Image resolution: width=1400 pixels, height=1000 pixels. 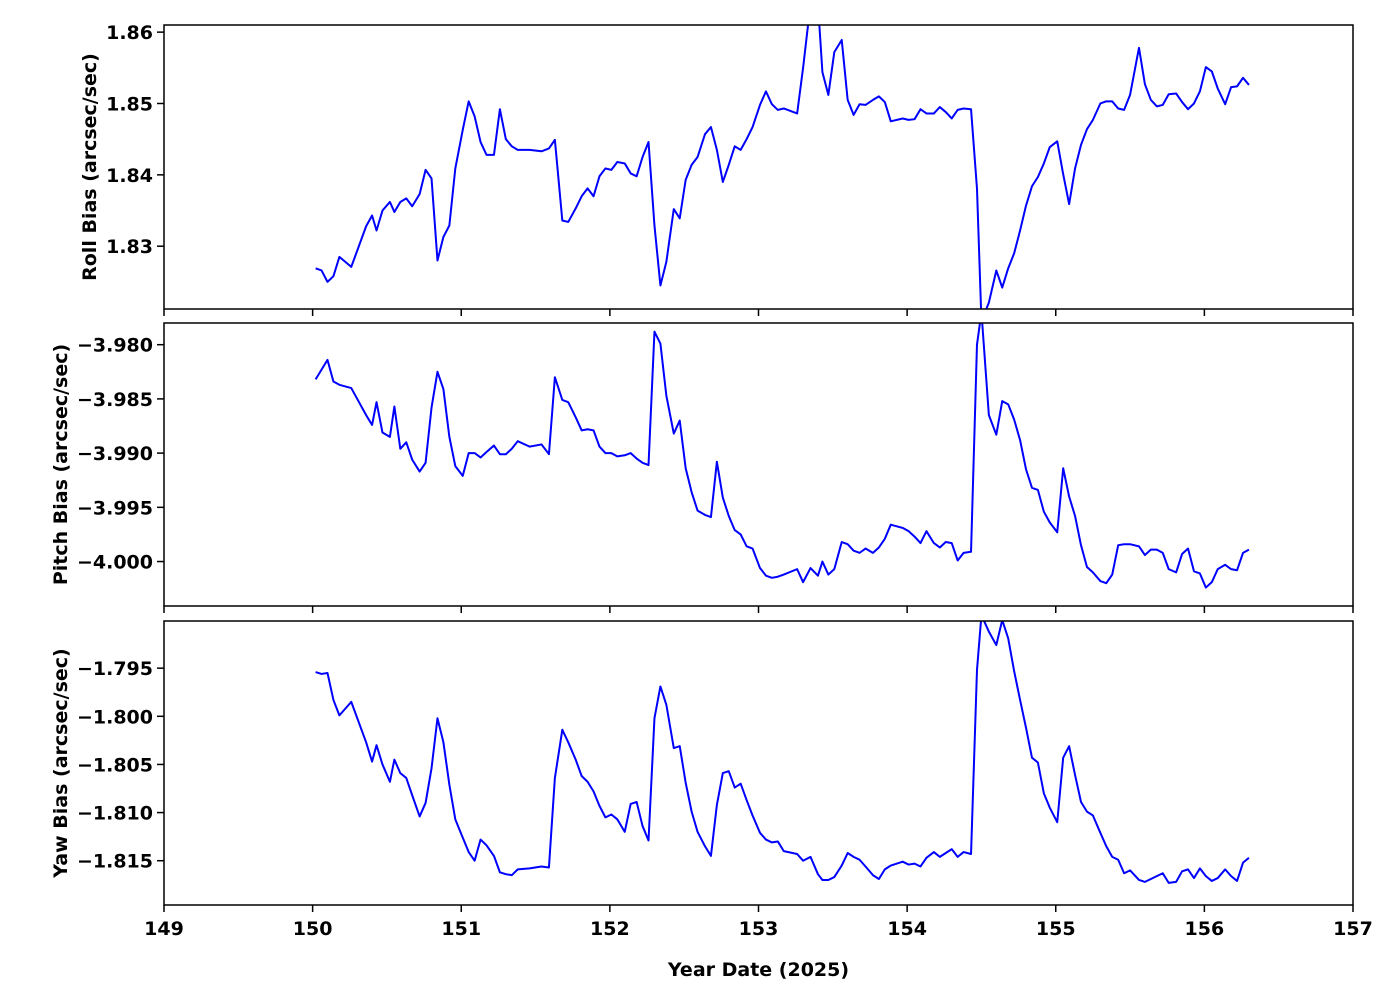 What do you see at coordinates (129, 104) in the screenshot?
I see `y-tick-label: 1.85` at bounding box center [129, 104].